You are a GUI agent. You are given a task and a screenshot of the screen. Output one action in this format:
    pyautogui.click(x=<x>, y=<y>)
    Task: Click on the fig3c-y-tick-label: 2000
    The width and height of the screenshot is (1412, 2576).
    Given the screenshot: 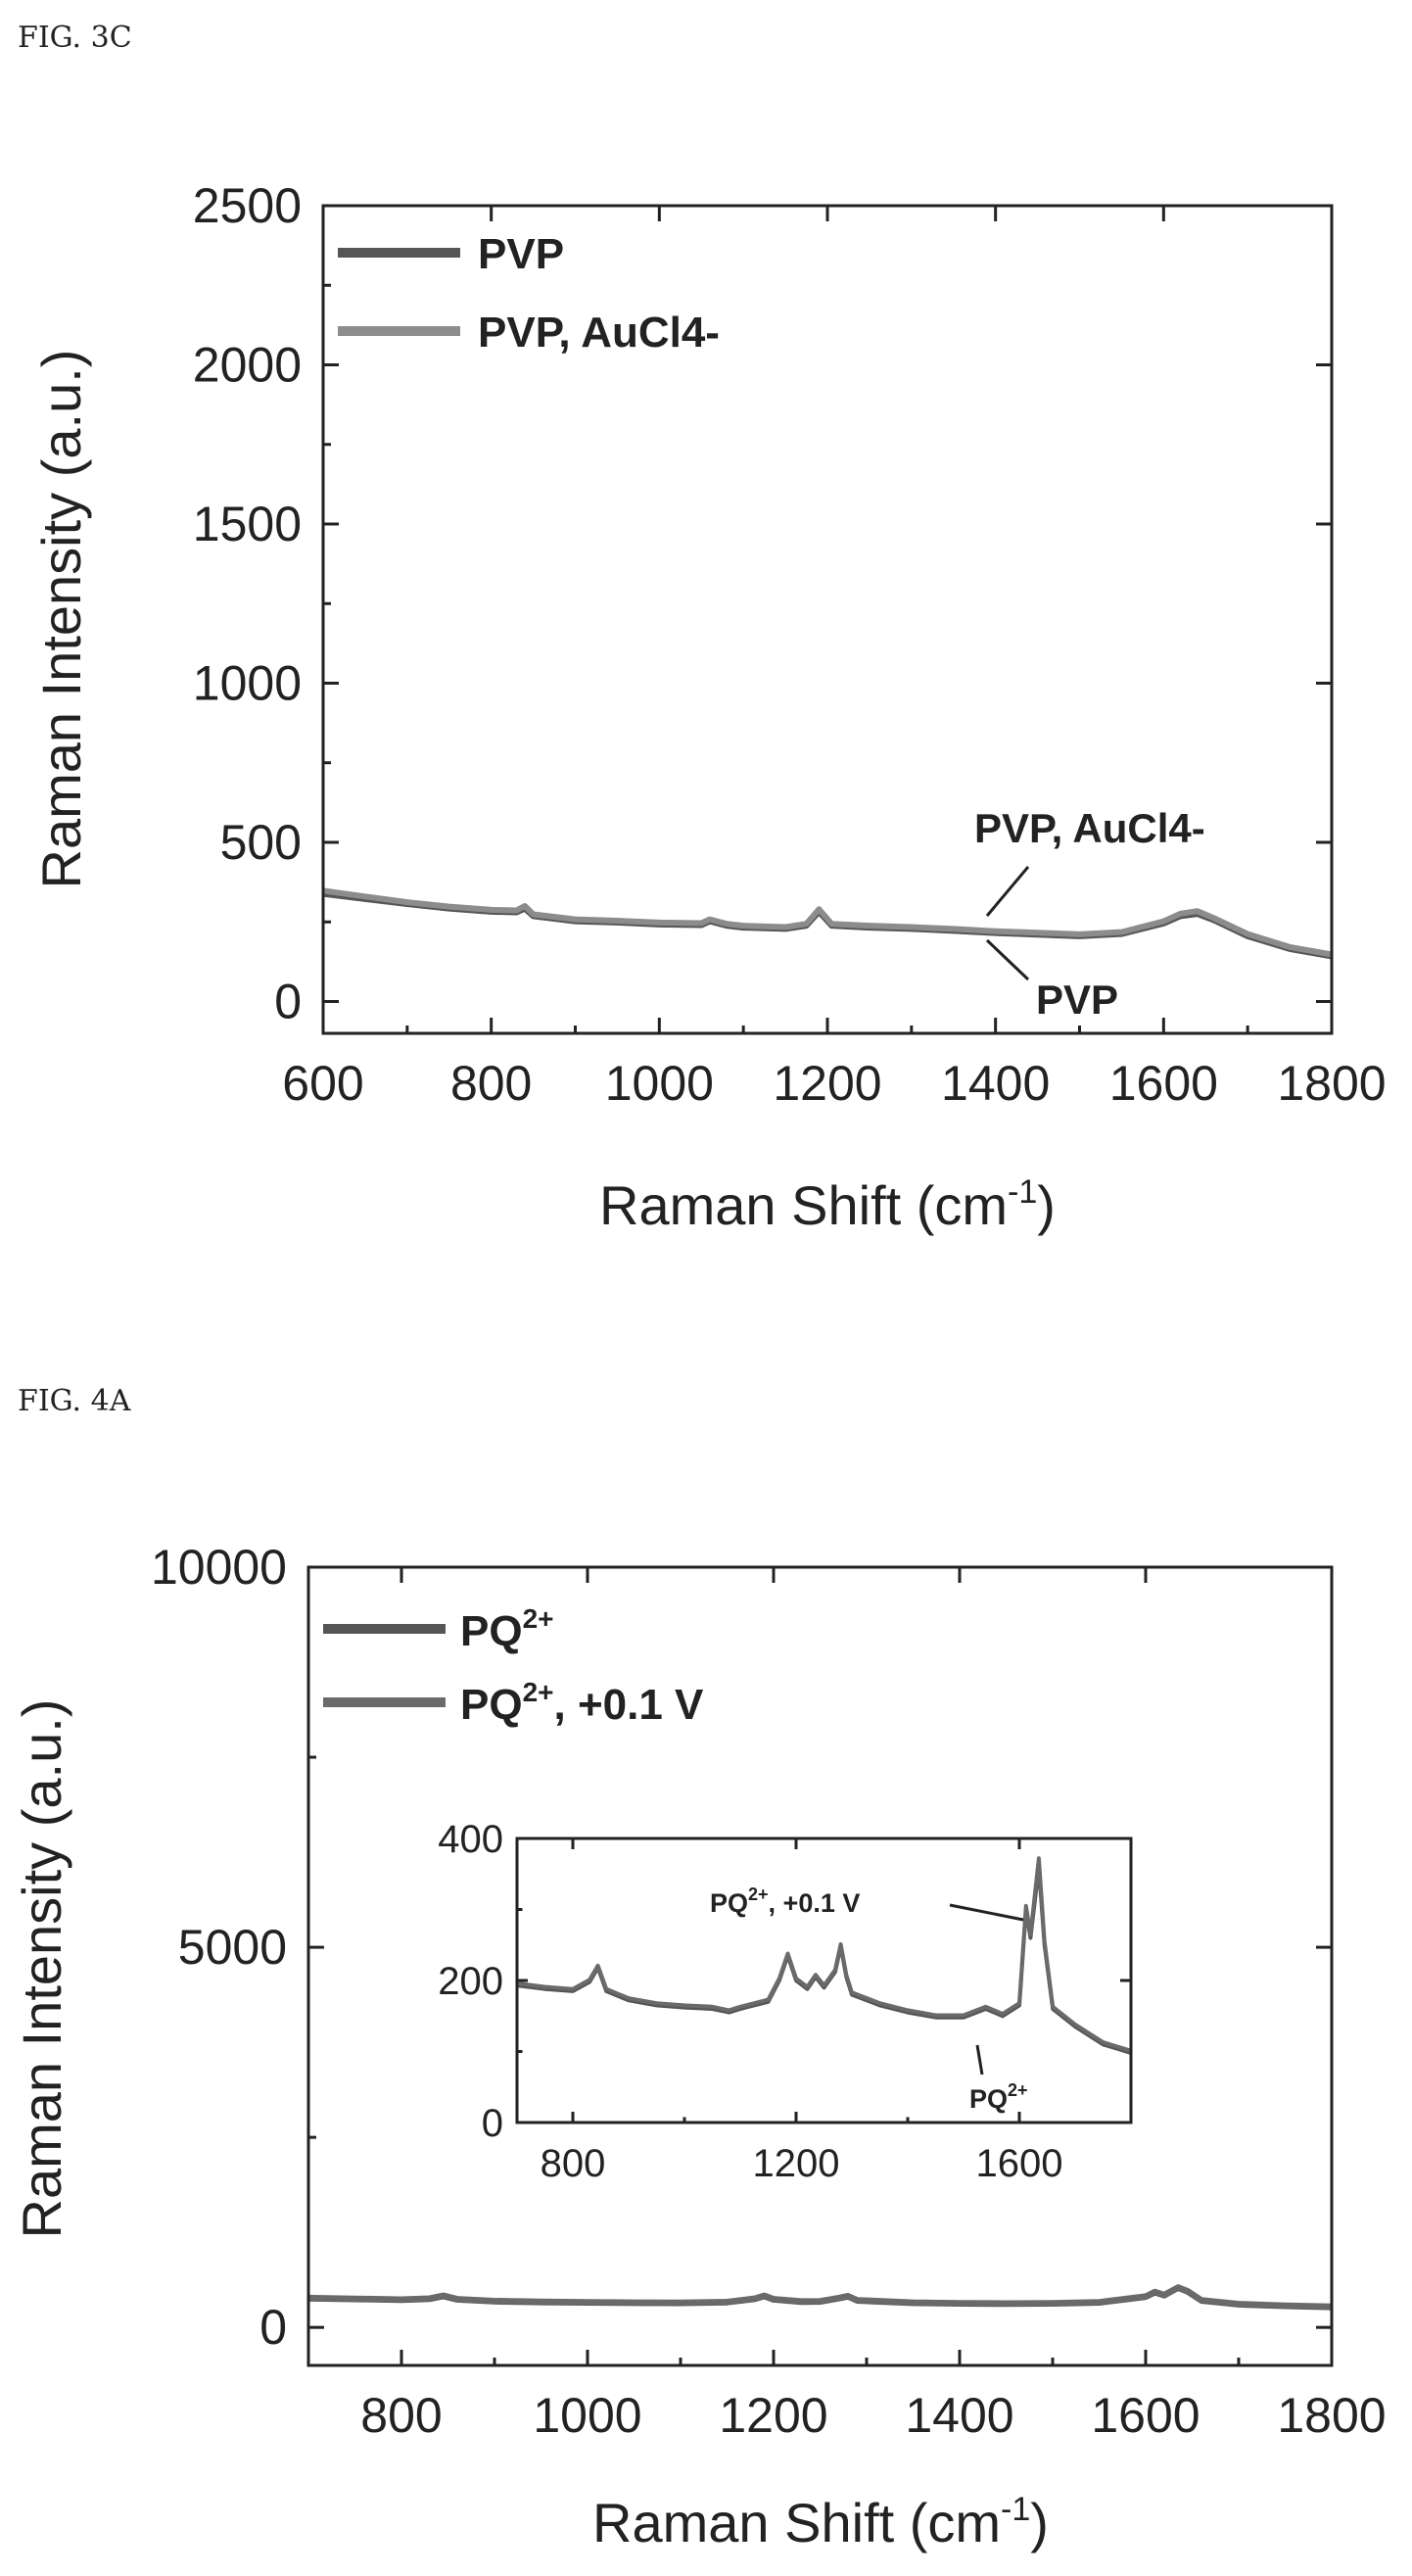 What is the action you would take?
    pyautogui.click(x=248, y=365)
    